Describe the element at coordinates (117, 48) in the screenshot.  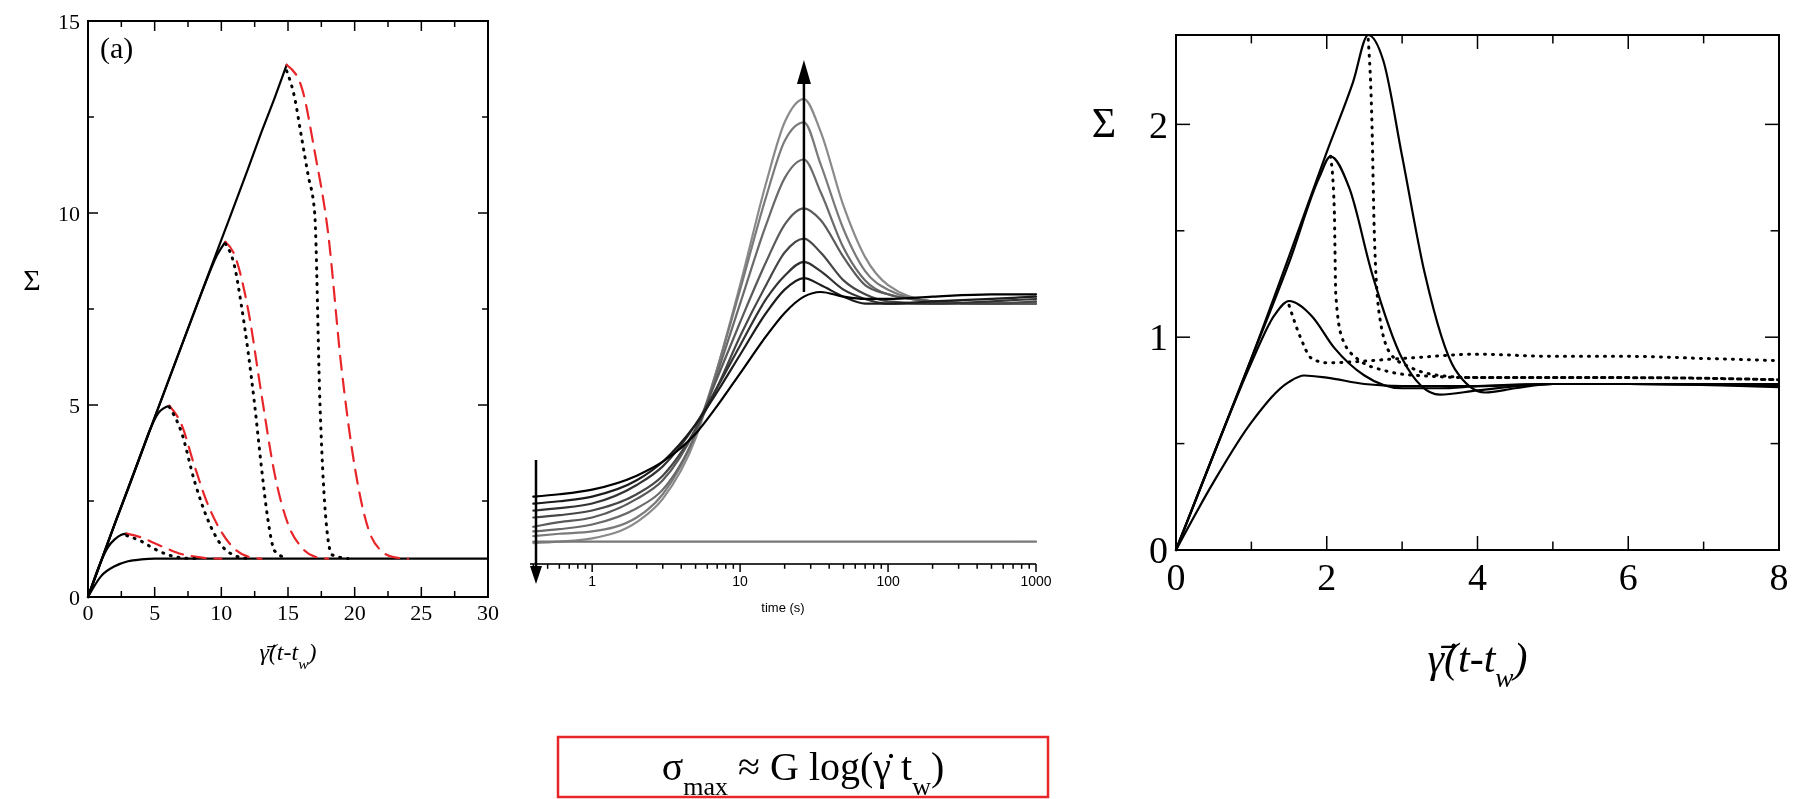
I see `annotation: (a)` at that location.